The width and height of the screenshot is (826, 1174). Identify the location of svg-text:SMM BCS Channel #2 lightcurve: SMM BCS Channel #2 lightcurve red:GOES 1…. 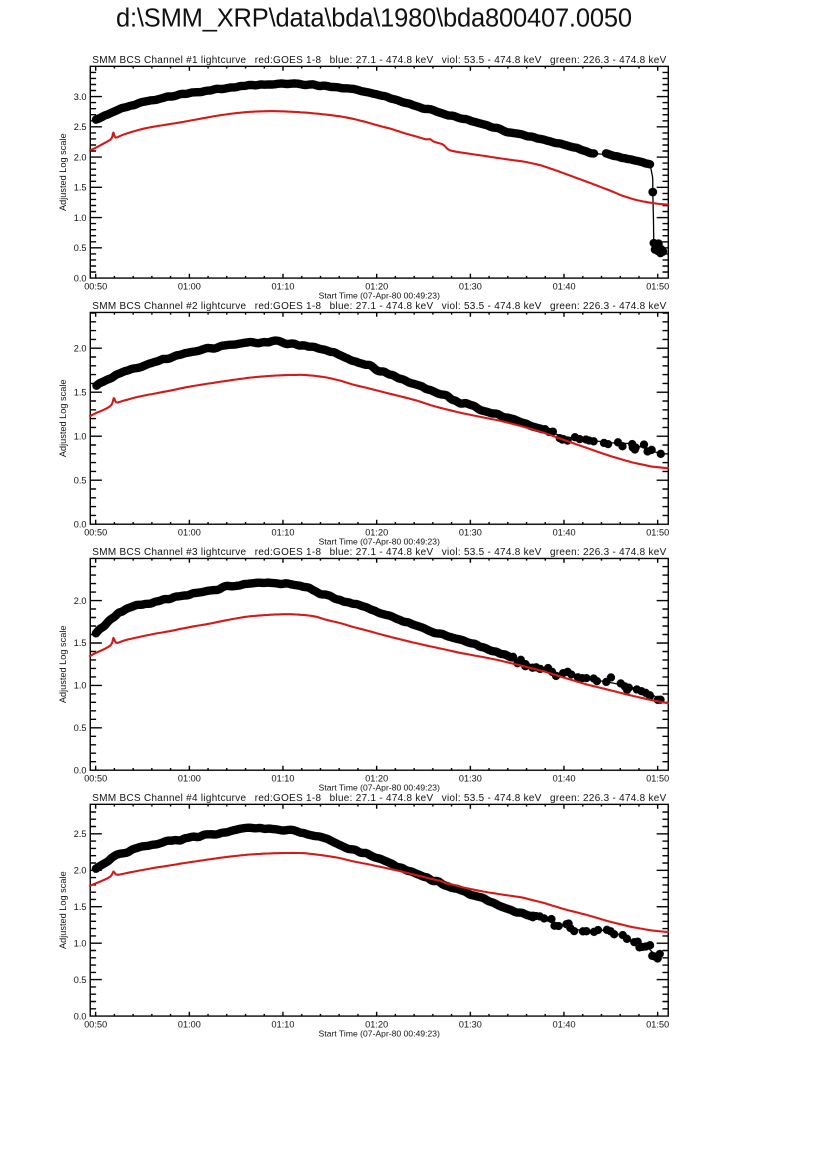
(379, 306).